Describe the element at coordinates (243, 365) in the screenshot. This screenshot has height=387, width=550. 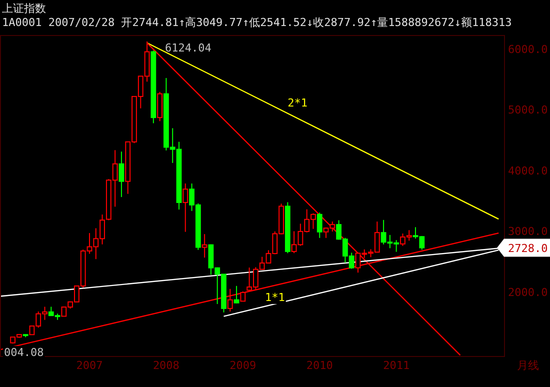
I see `x-tick-label: 2009` at that location.